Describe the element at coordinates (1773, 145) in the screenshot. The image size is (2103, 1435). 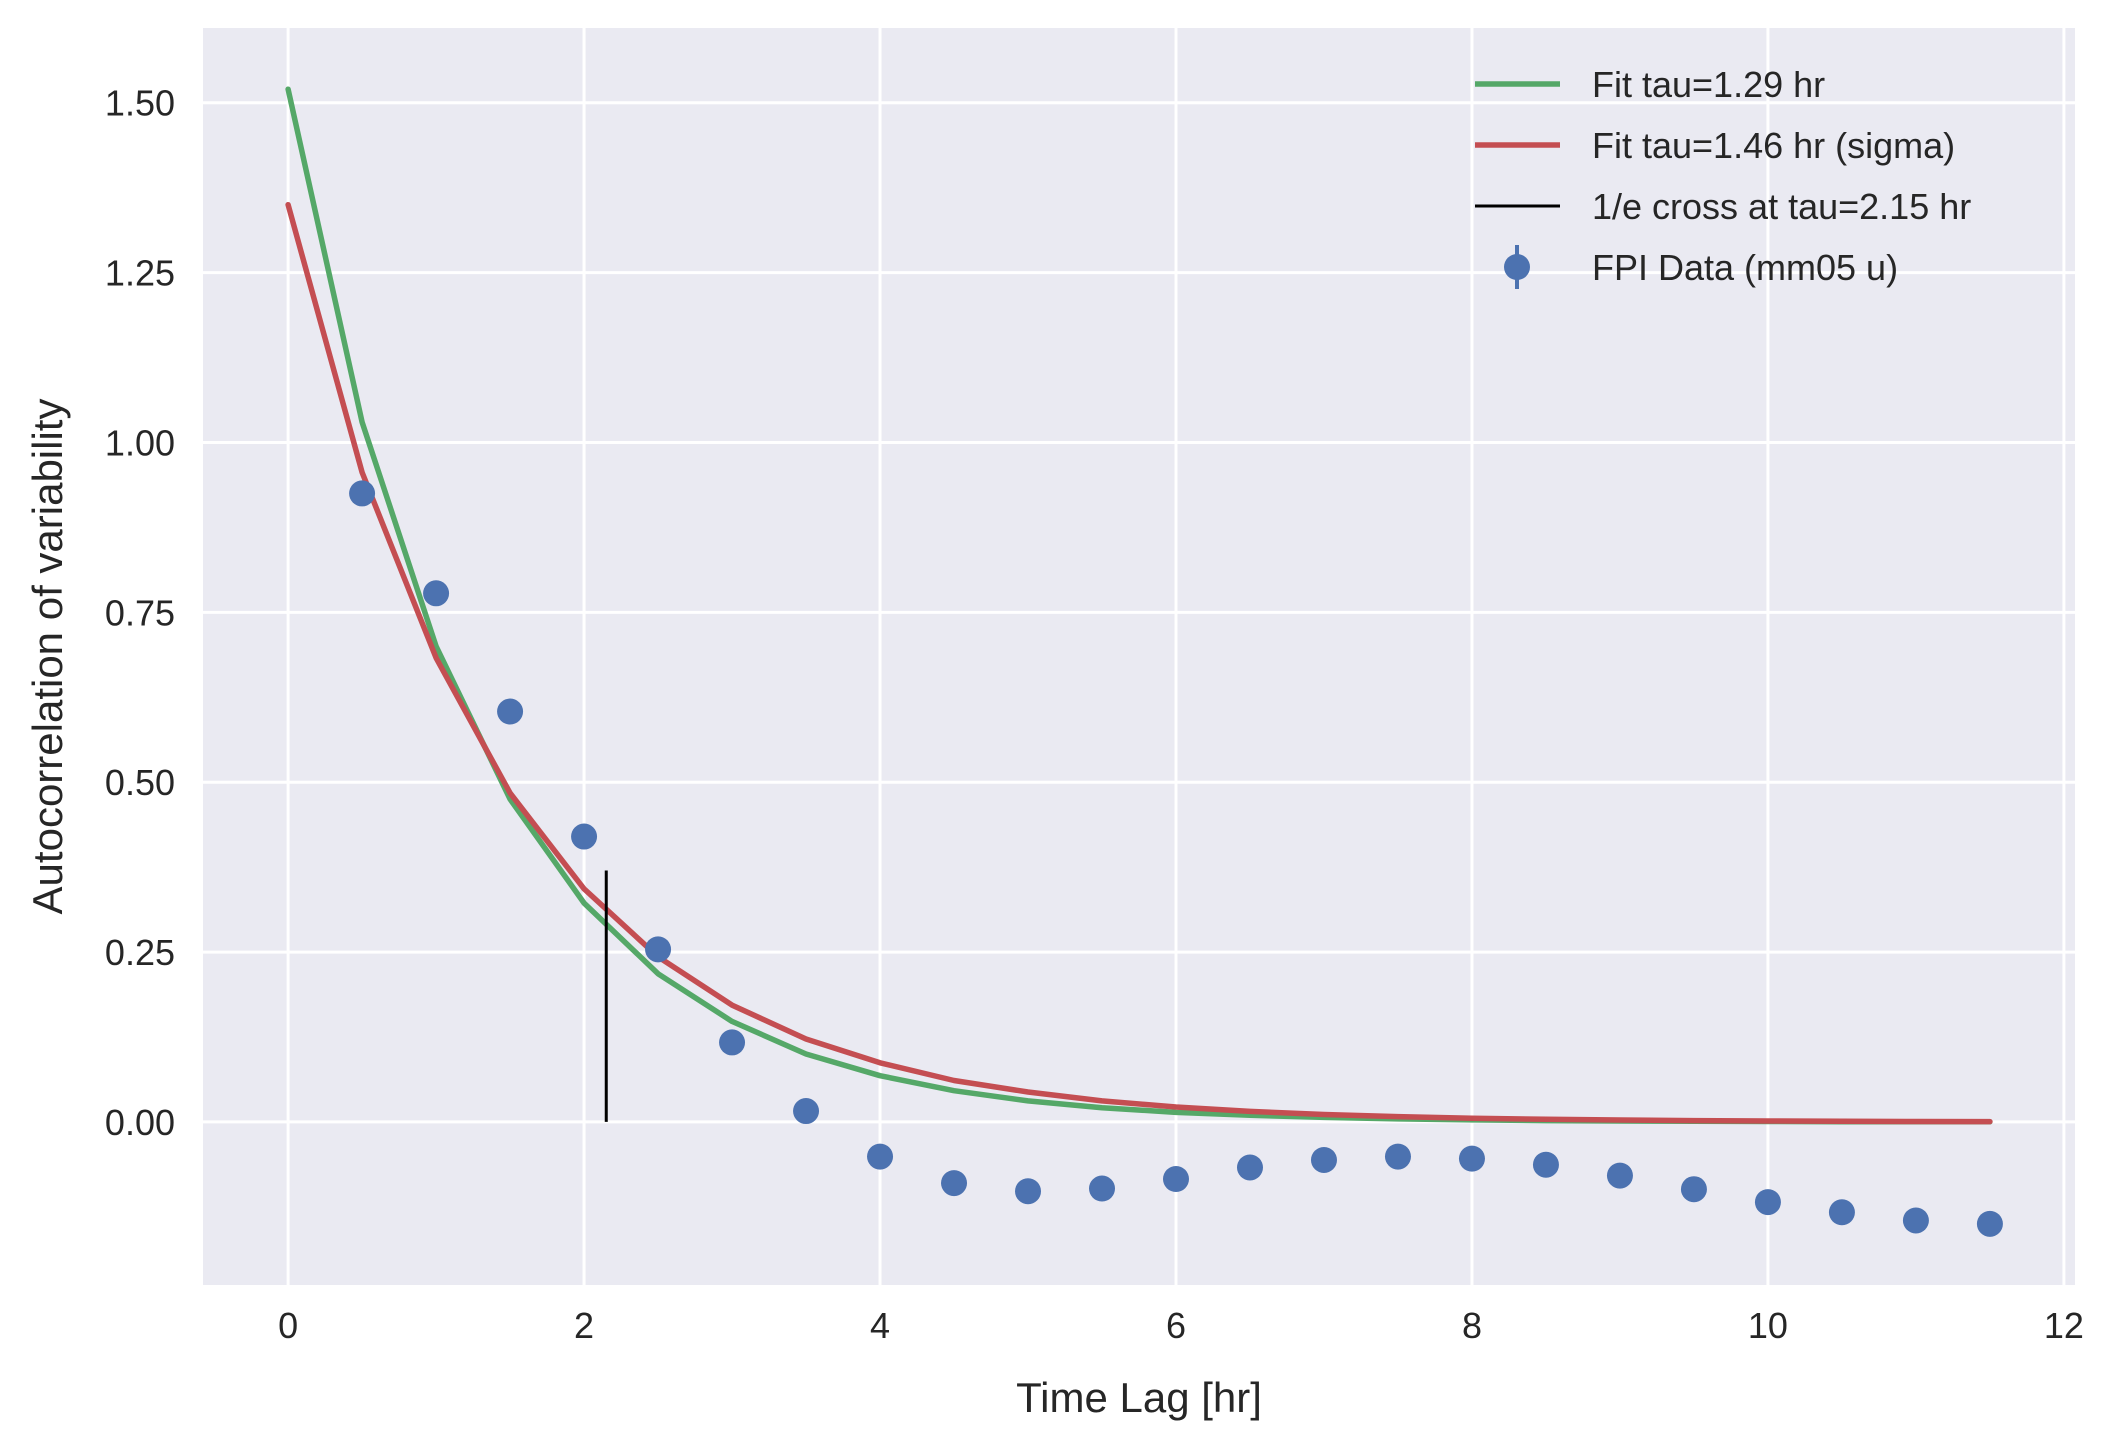
I see `legend-label: Fit tau=1.46 hr (sigma)` at that location.